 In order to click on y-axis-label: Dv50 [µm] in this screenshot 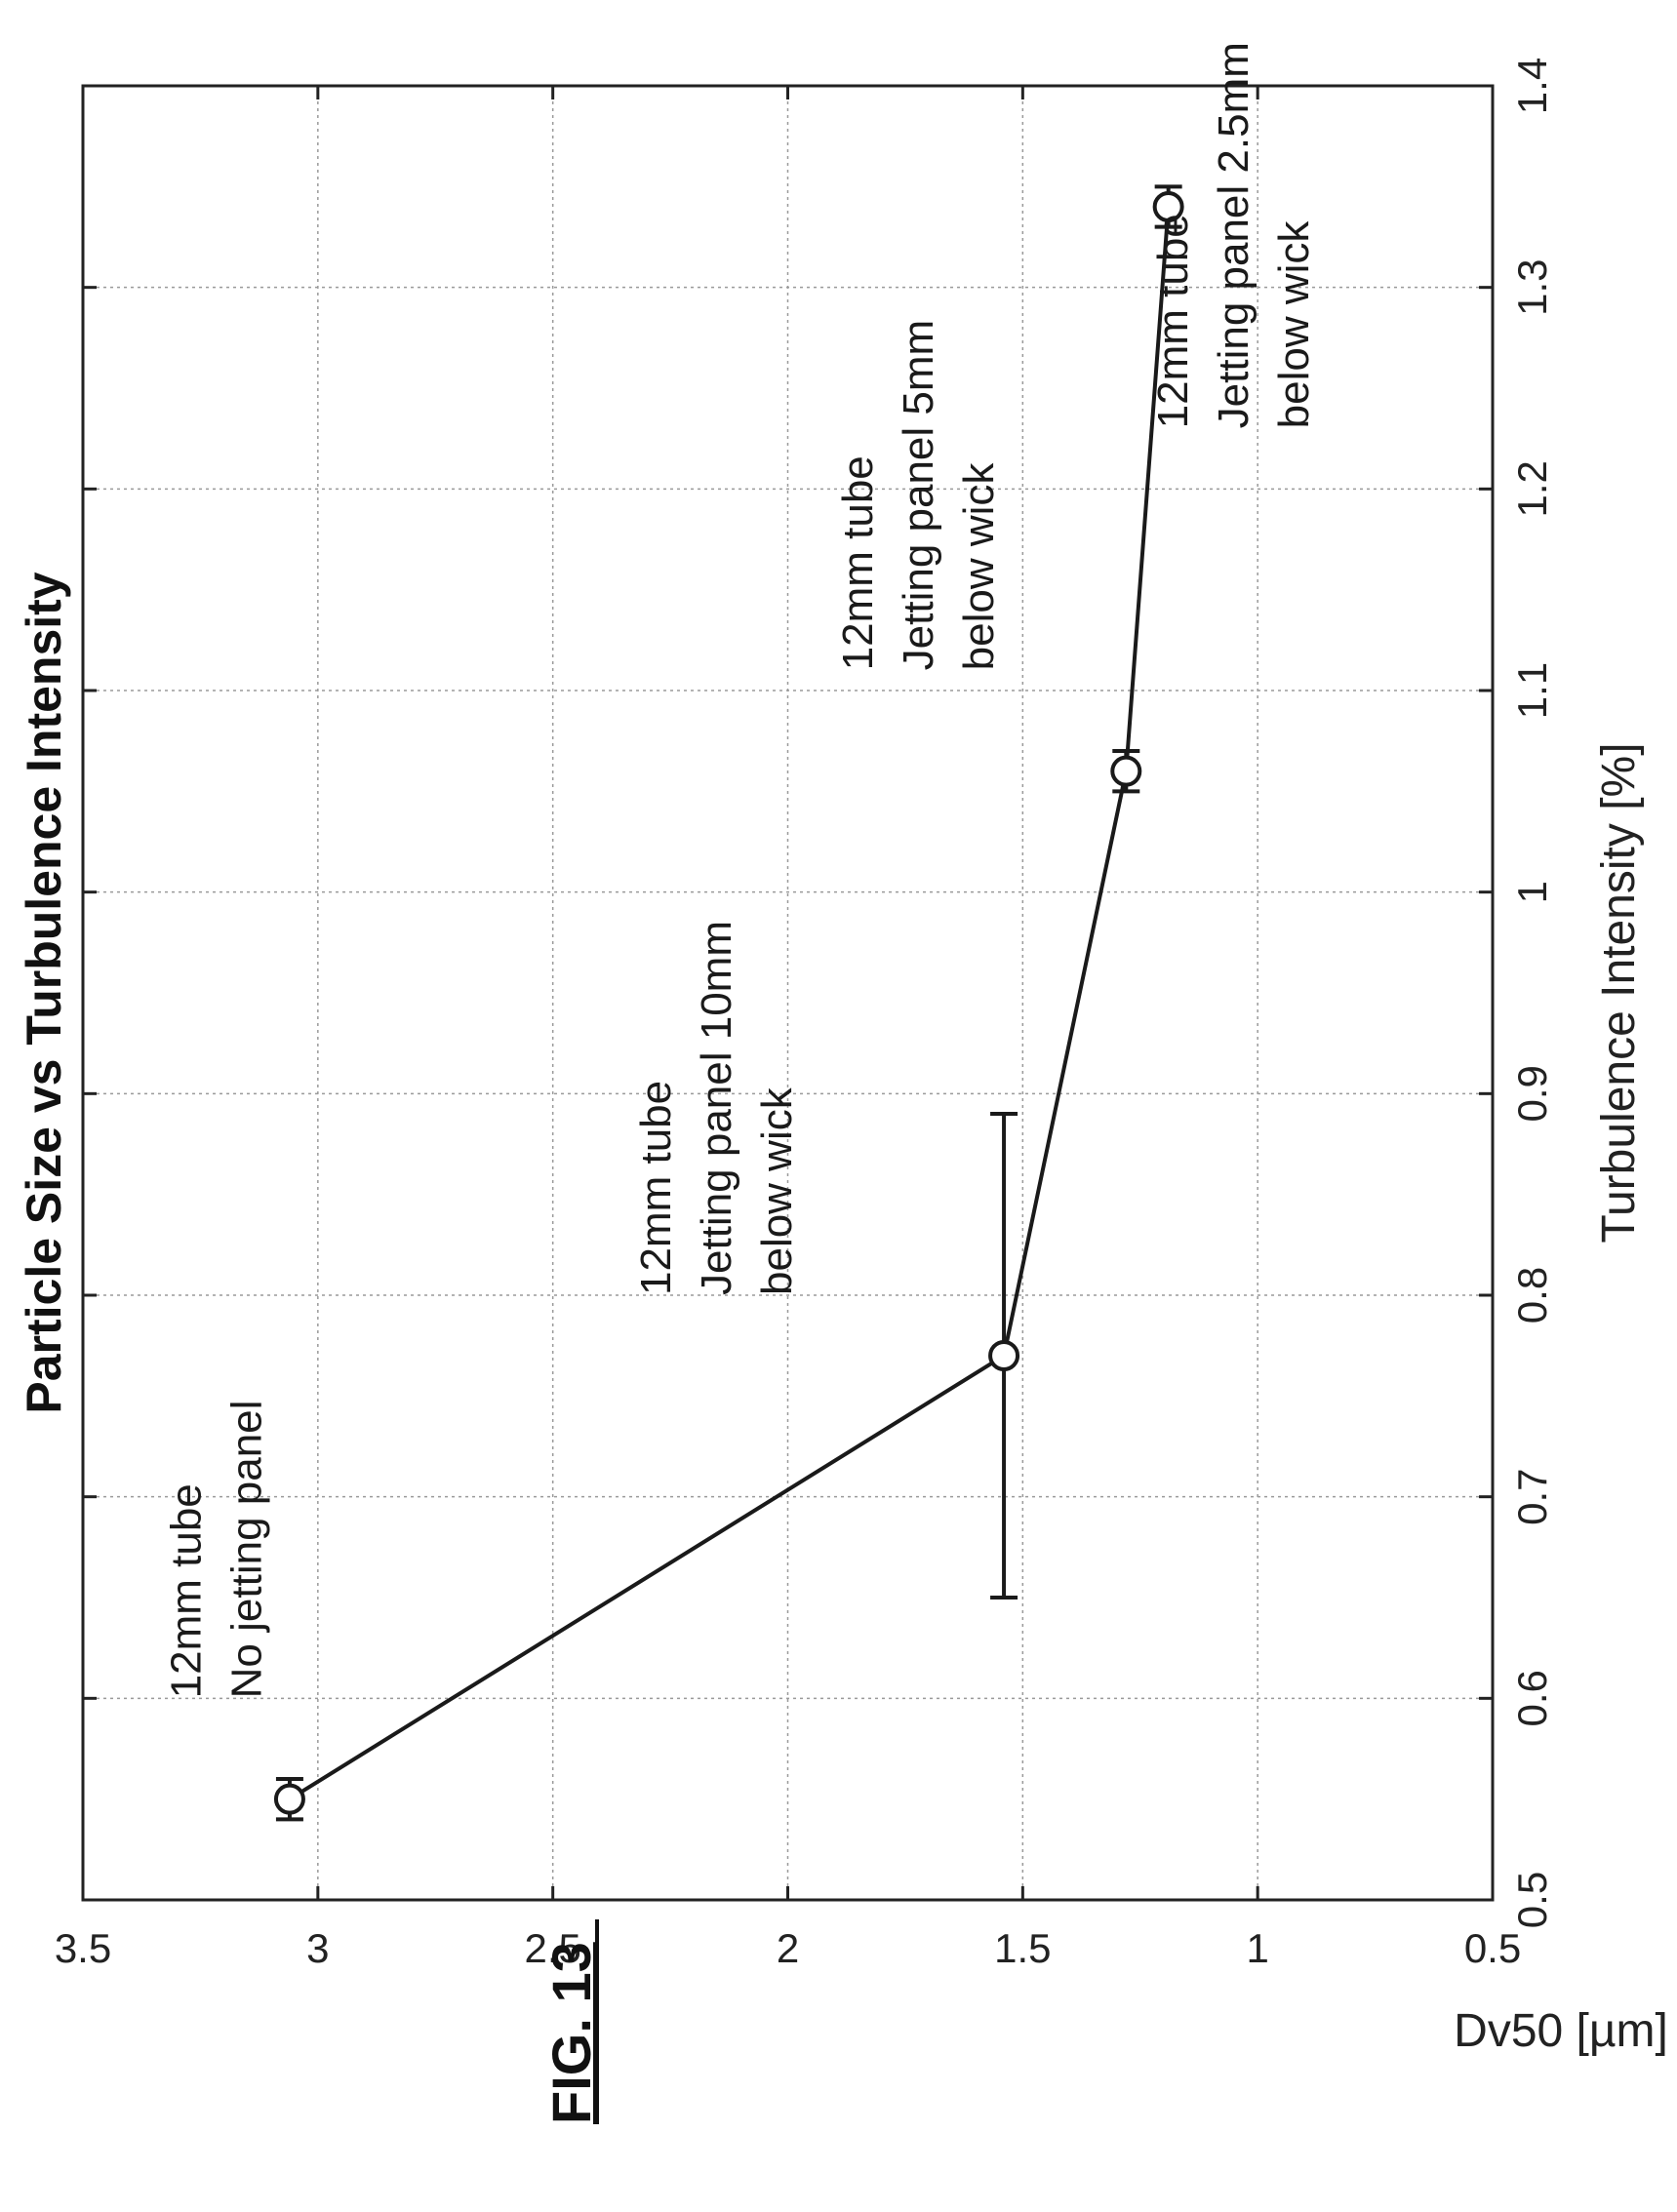, I will do `click(1561, 2031)`.